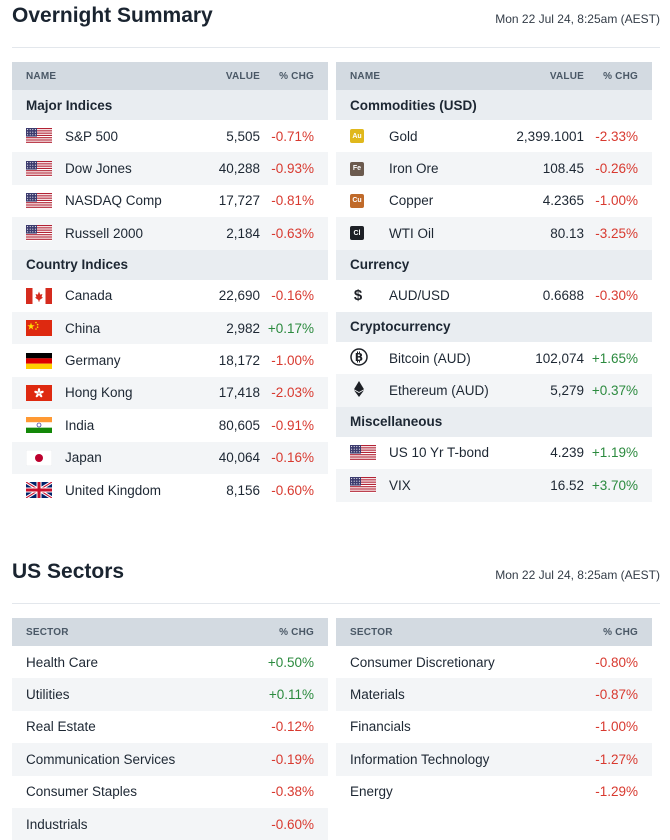  What do you see at coordinates (239, 458) in the screenshot?
I see `instrument-value: 40,064` at bounding box center [239, 458].